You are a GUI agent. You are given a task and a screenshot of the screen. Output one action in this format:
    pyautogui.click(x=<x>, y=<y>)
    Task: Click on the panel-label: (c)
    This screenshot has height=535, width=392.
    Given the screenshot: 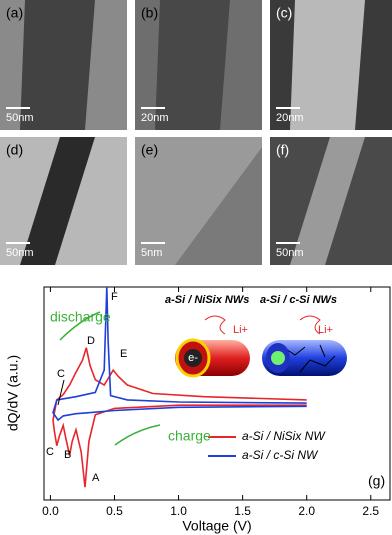 What is the action you would take?
    pyautogui.click(x=284, y=13)
    